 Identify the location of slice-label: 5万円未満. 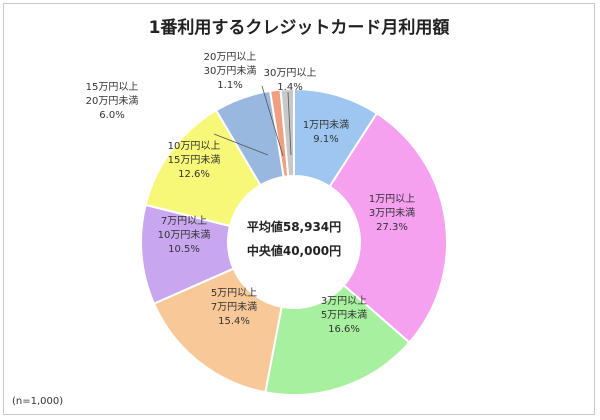
(344, 315).